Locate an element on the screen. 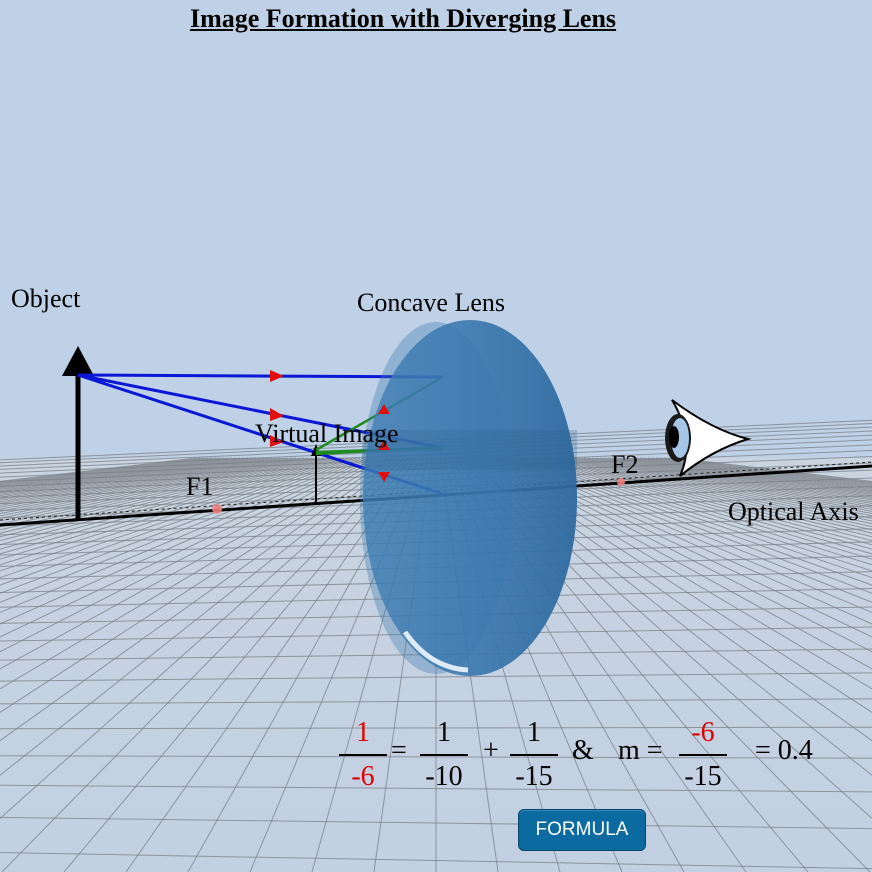  lhs-fraction: 1 -6 is located at coordinates (363, 755).